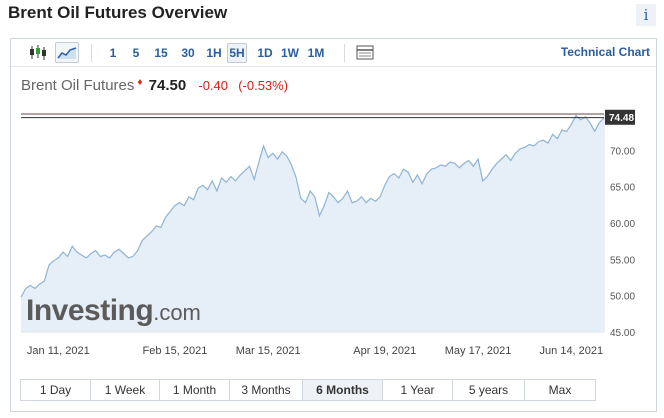  I want to click on logo-suffix: .com, so click(177, 312).